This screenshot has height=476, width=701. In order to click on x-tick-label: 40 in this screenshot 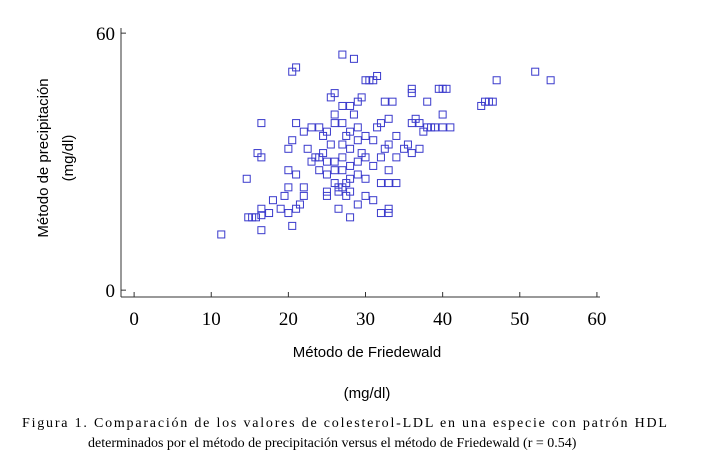, I will do `click(442, 319)`.